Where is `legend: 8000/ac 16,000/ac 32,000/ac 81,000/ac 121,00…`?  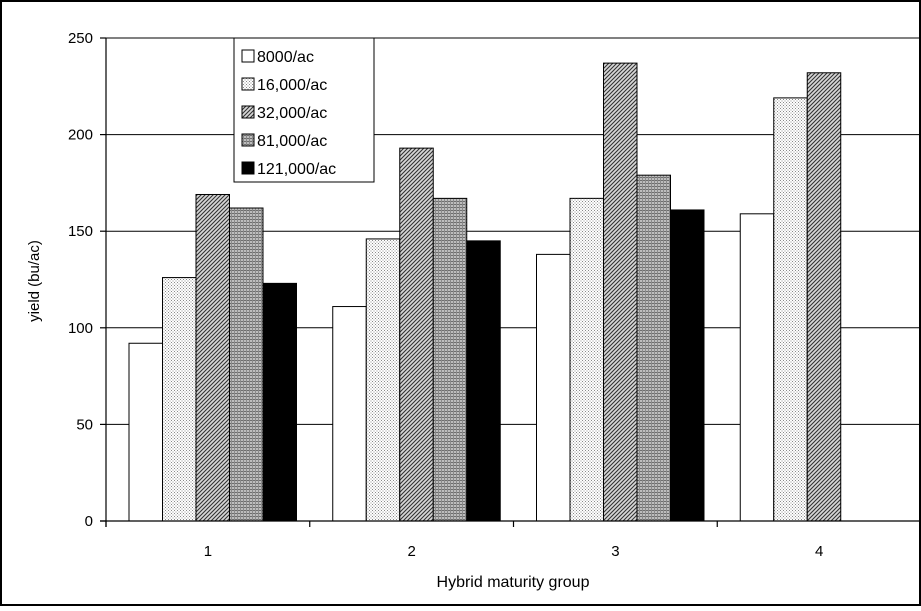
legend: 8000/ac 16,000/ac 32,000/ac 81,000/ac 121,00… is located at coordinates (304, 110).